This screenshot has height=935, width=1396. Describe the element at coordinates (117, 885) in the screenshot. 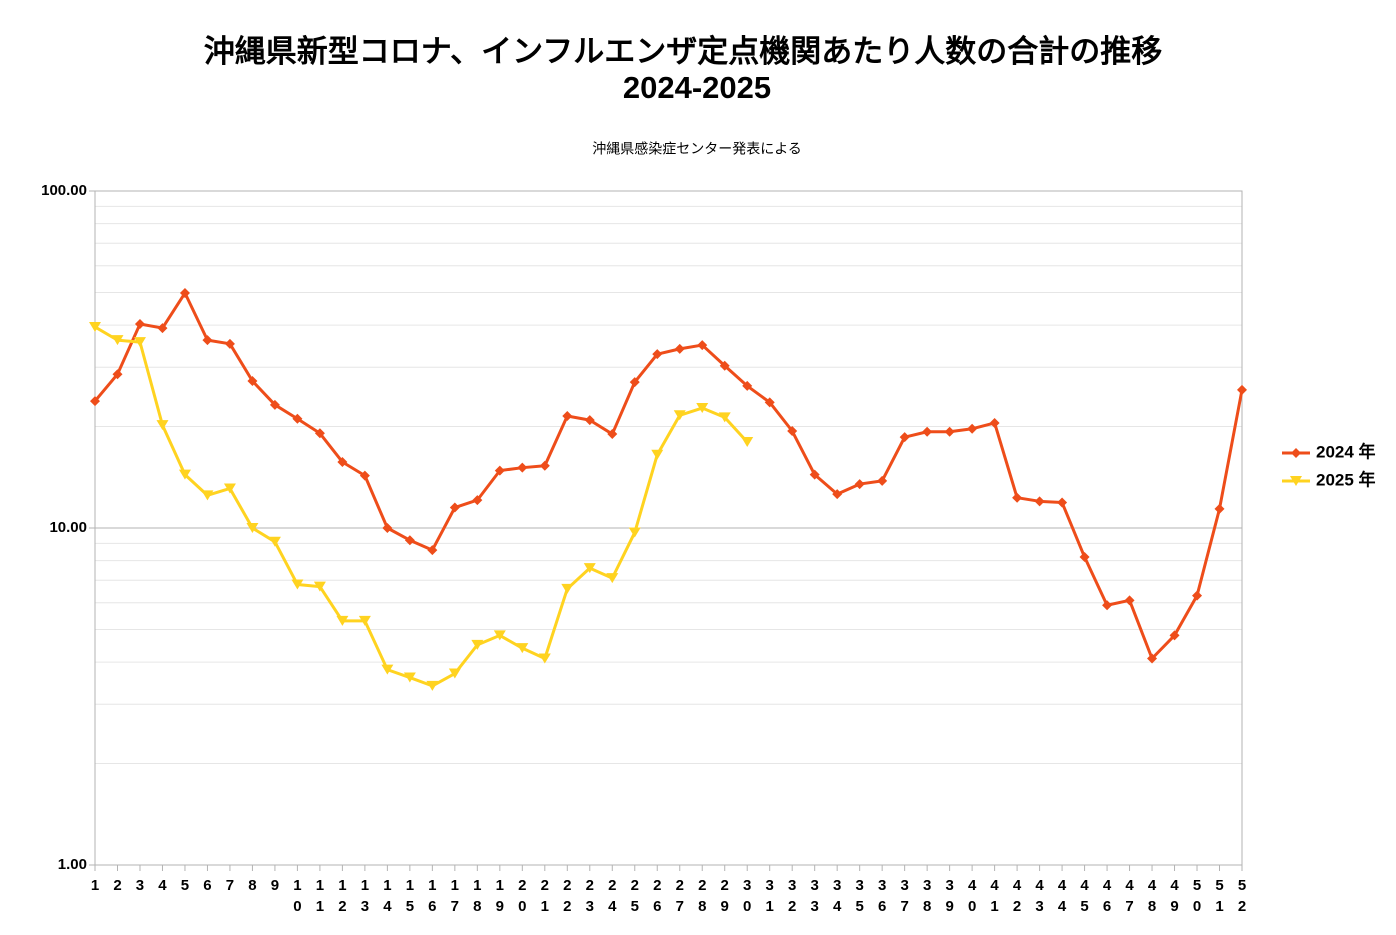

I see `x-tick-label: 2` at that location.